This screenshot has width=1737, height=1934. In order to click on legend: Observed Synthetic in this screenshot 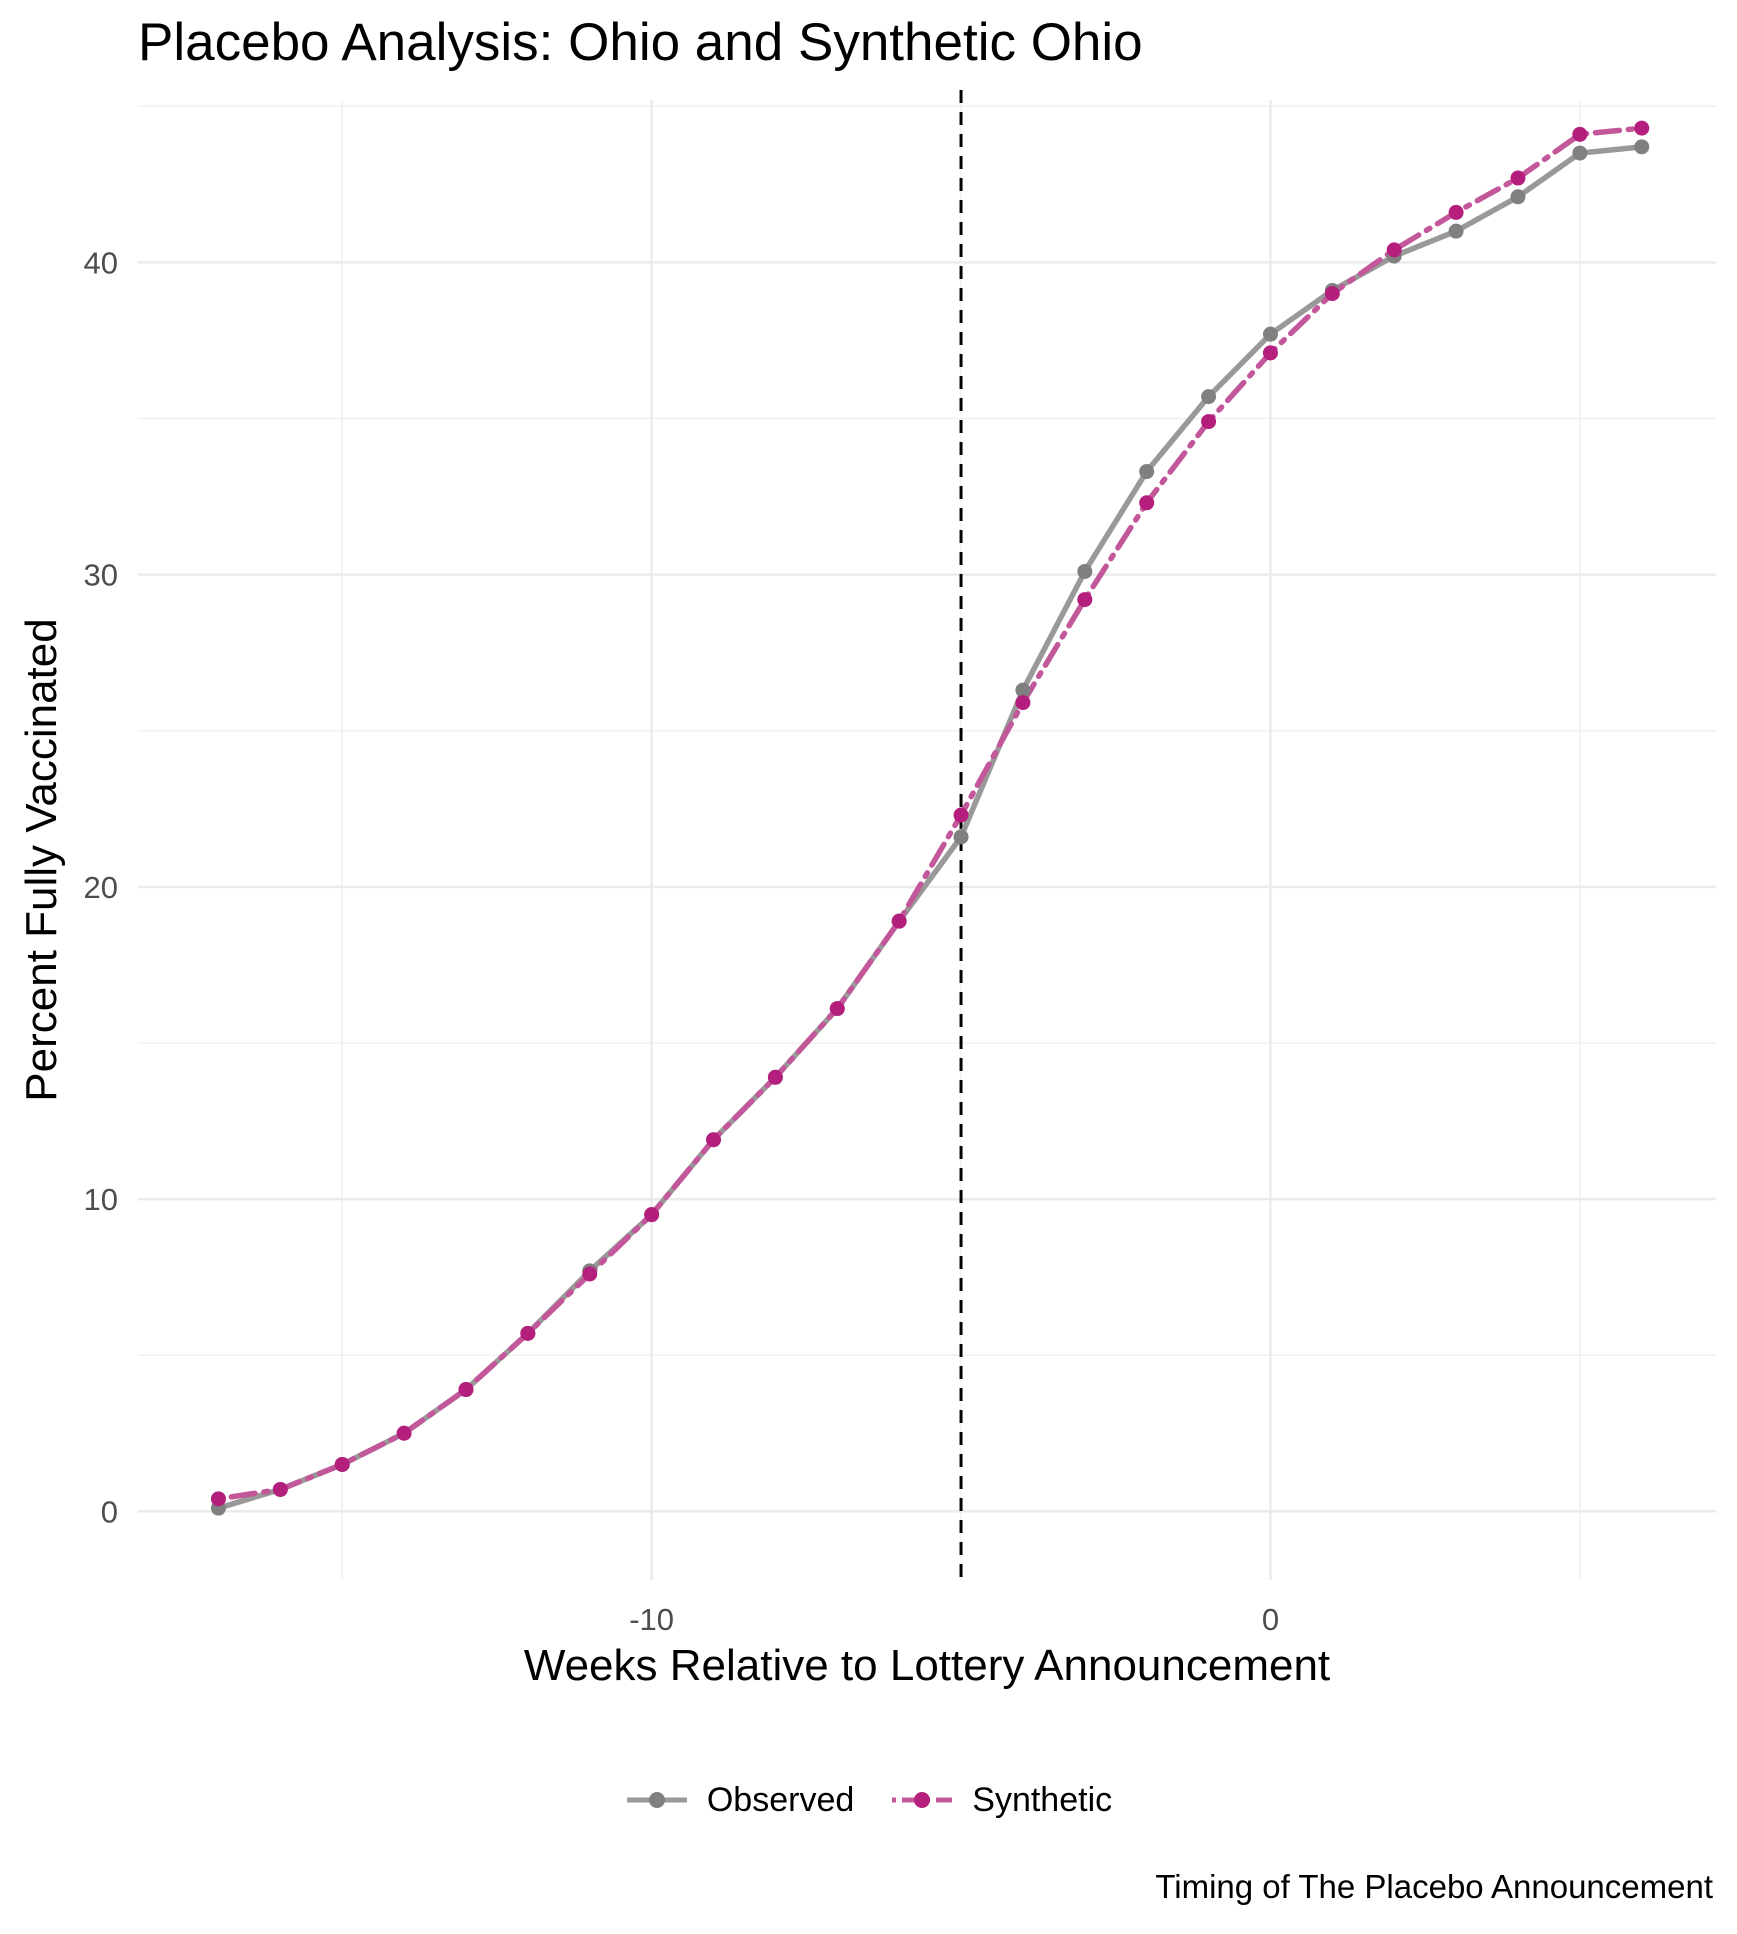, I will do `click(868, 1800)`.